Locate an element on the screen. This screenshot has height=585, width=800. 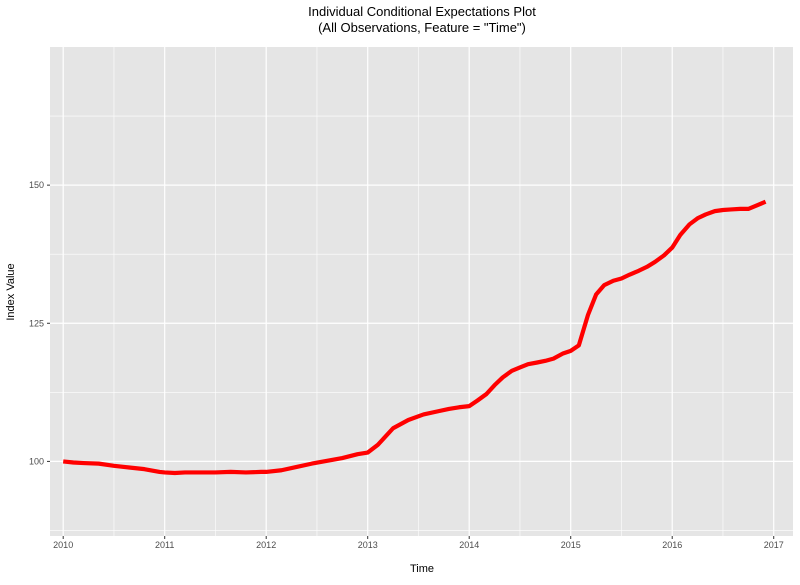
x-tick-label: 2010 is located at coordinates (63, 545).